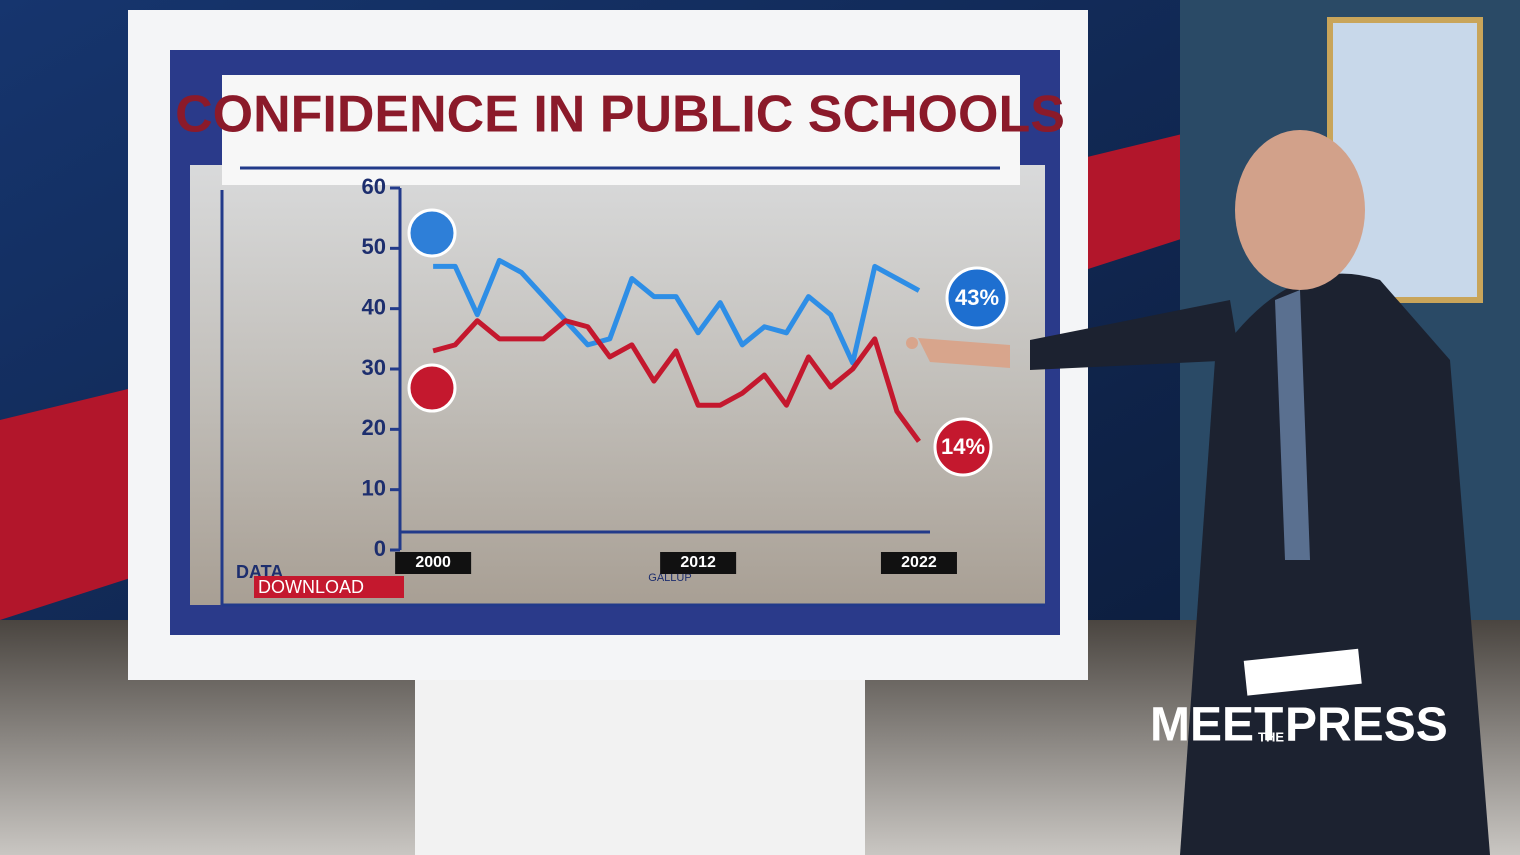  I want to click on logo-press: PRESS, so click(1366, 725).